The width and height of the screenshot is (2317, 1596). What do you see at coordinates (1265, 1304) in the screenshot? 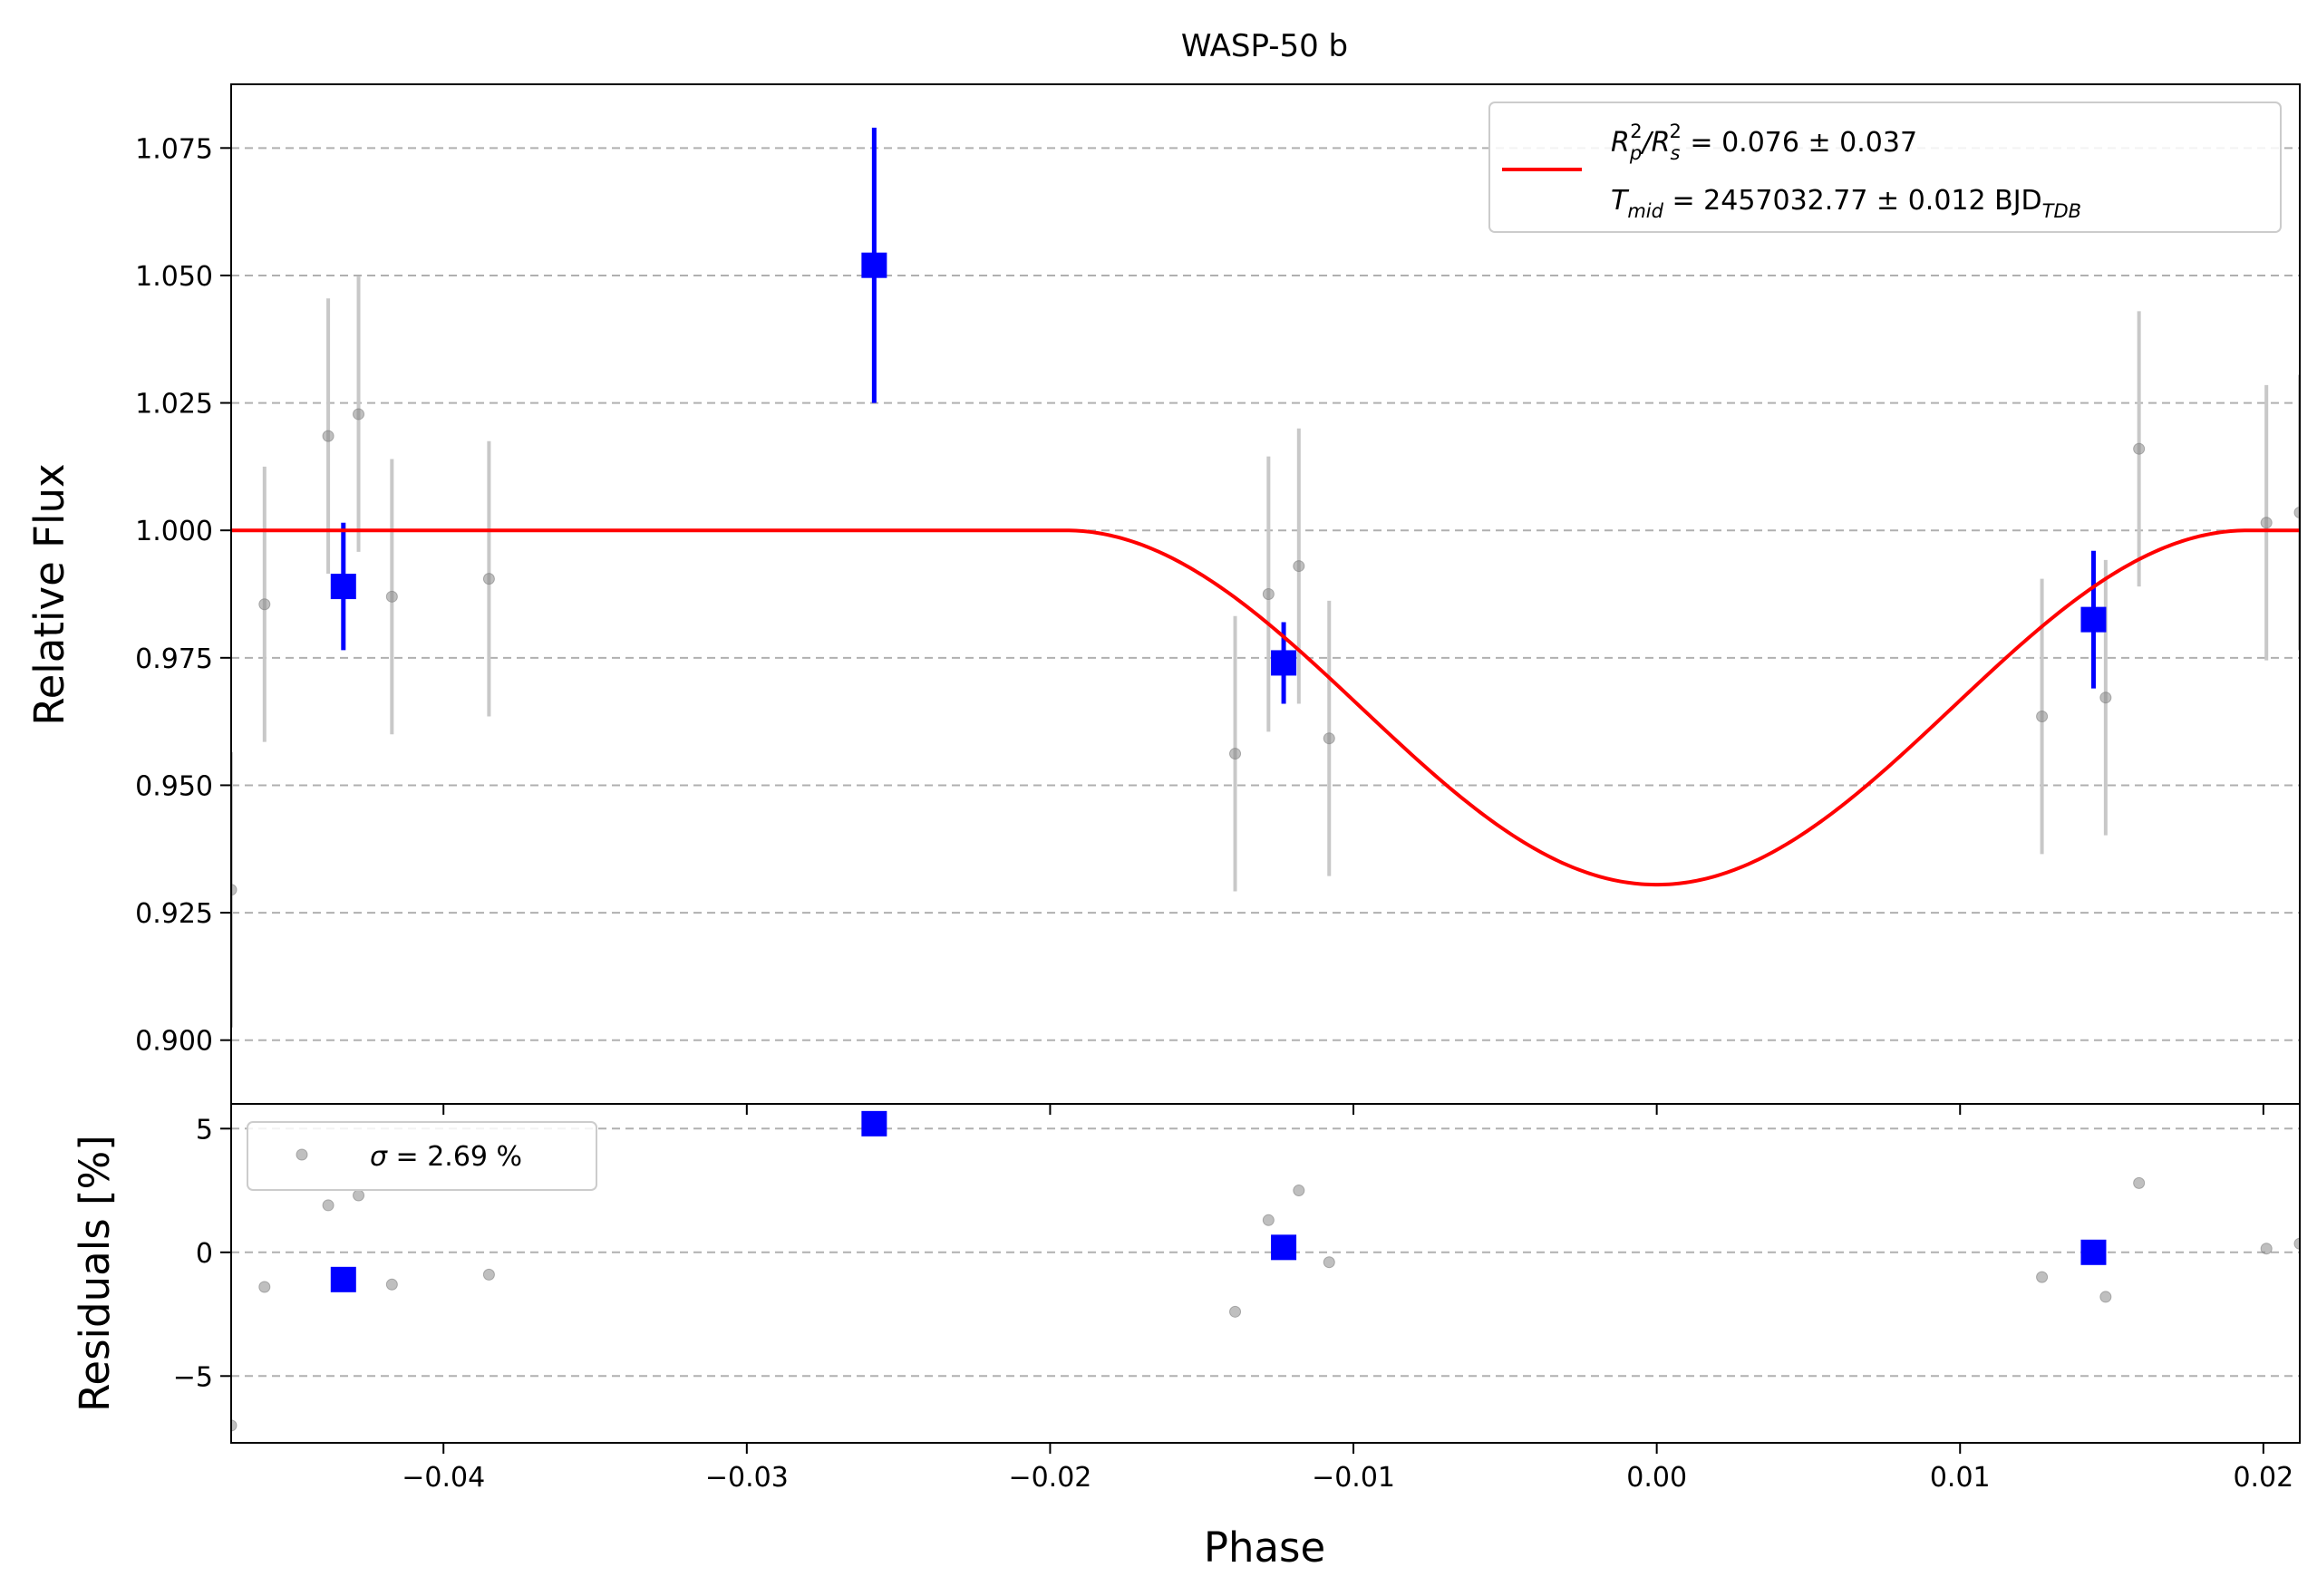
I see `residuals-raw-points` at bounding box center [1265, 1304].